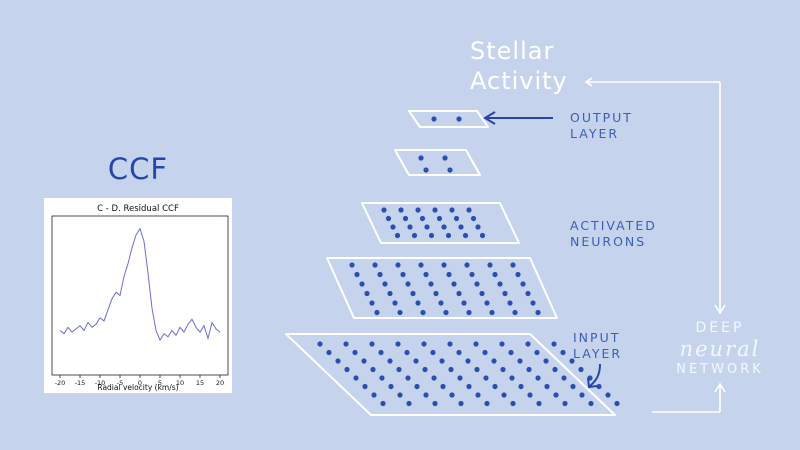  Describe the element at coordinates (448, 119) in the screenshot. I see `layer-output` at that location.